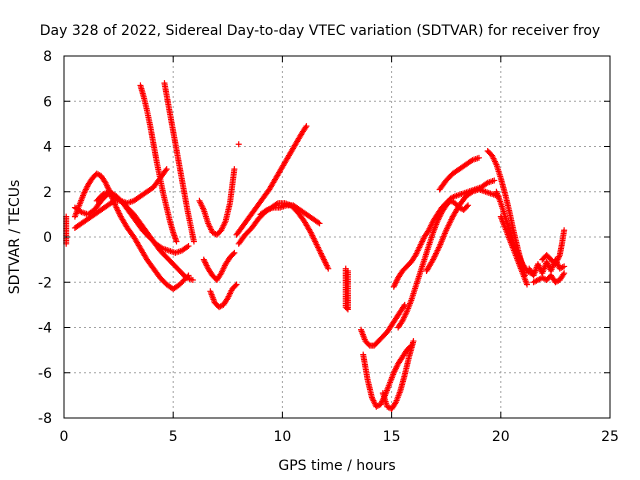  What do you see at coordinates (45, 374) in the screenshot?
I see `y-tick-label: -6` at bounding box center [45, 374].